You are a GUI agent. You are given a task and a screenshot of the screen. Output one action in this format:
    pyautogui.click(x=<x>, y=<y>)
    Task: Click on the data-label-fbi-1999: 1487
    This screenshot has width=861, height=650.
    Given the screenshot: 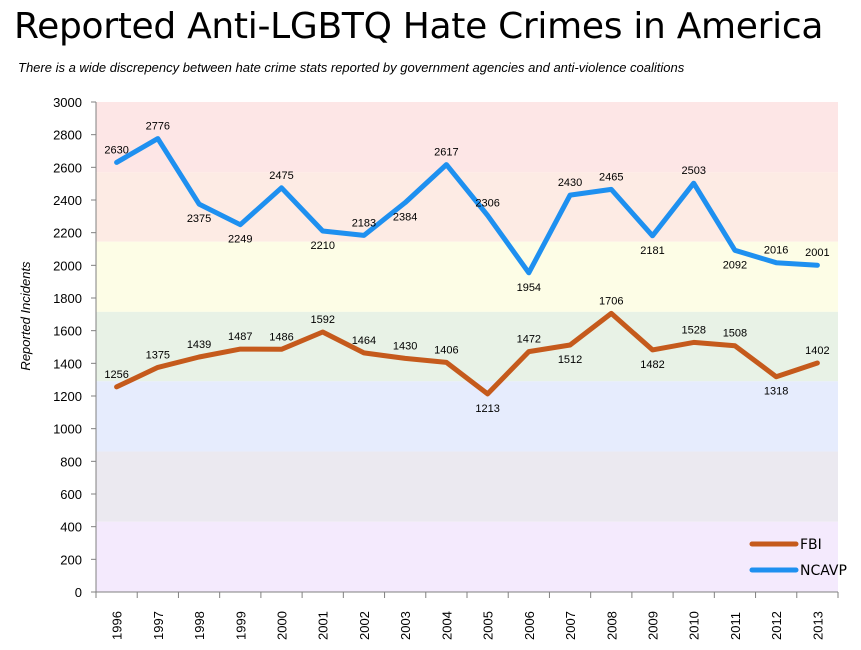 What is the action you would take?
    pyautogui.click(x=240, y=337)
    